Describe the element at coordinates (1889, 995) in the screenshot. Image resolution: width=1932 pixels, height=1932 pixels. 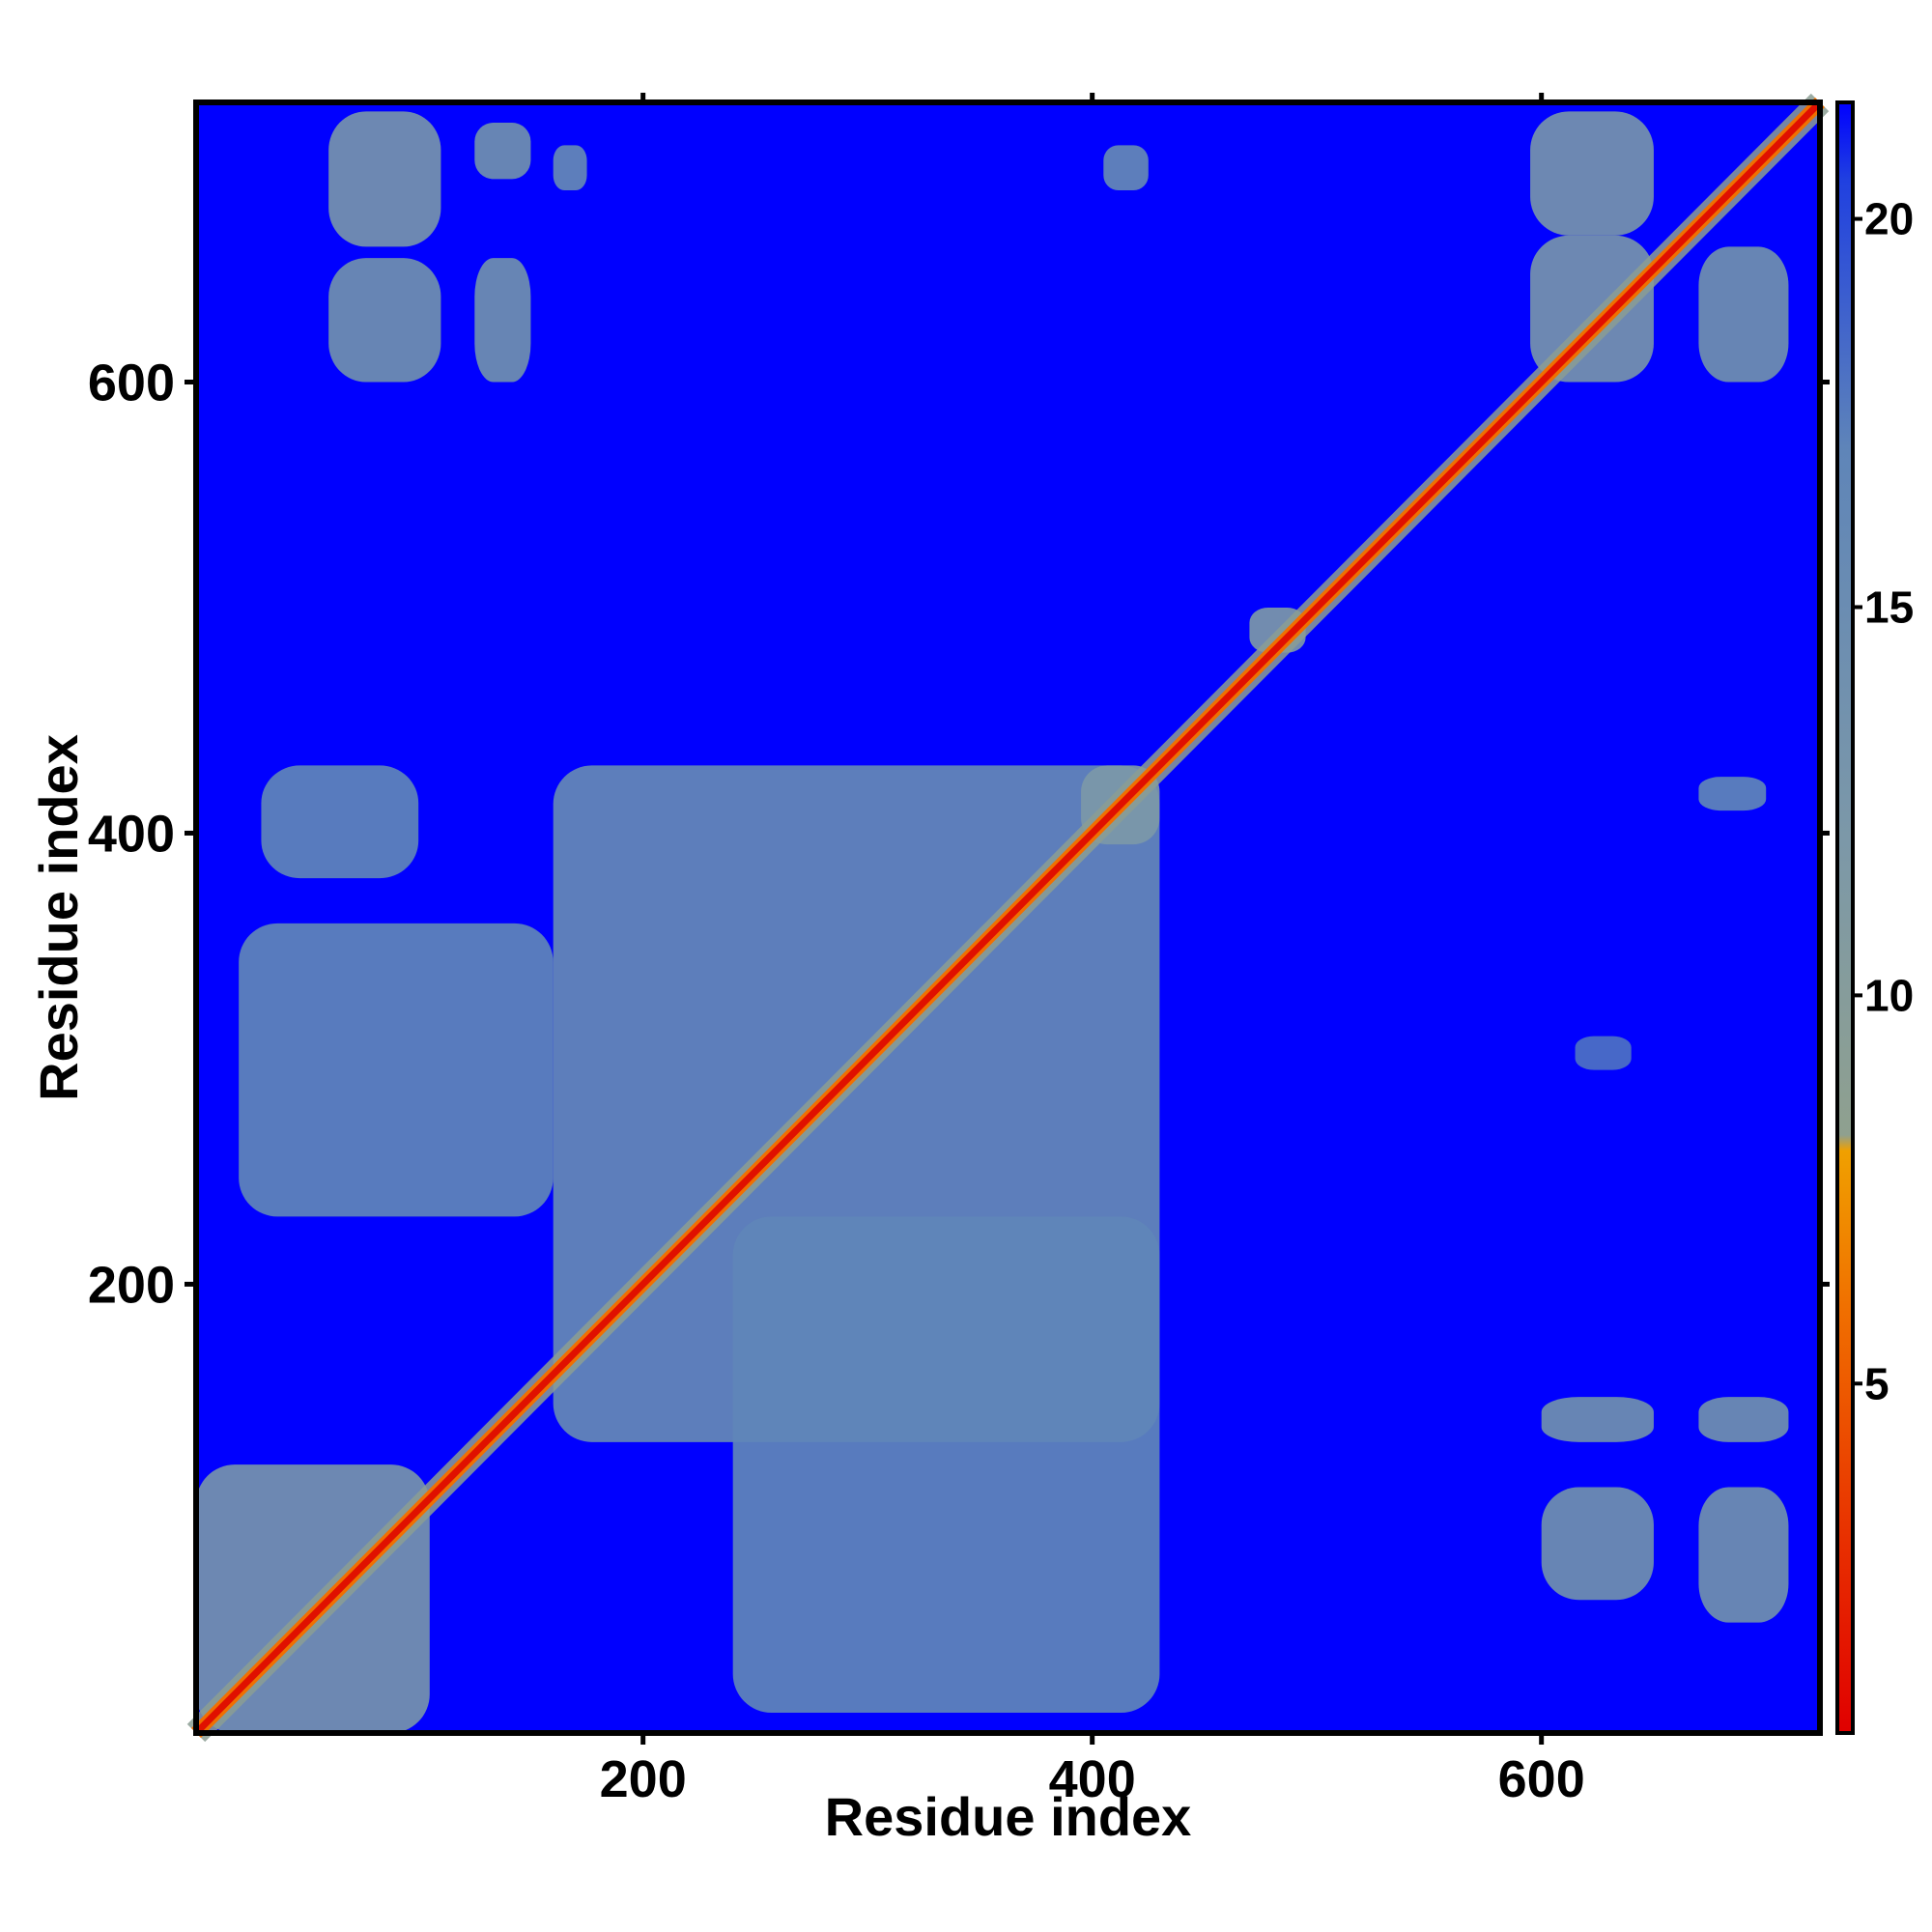
I see `colorbar-tick-label: 10` at that location.